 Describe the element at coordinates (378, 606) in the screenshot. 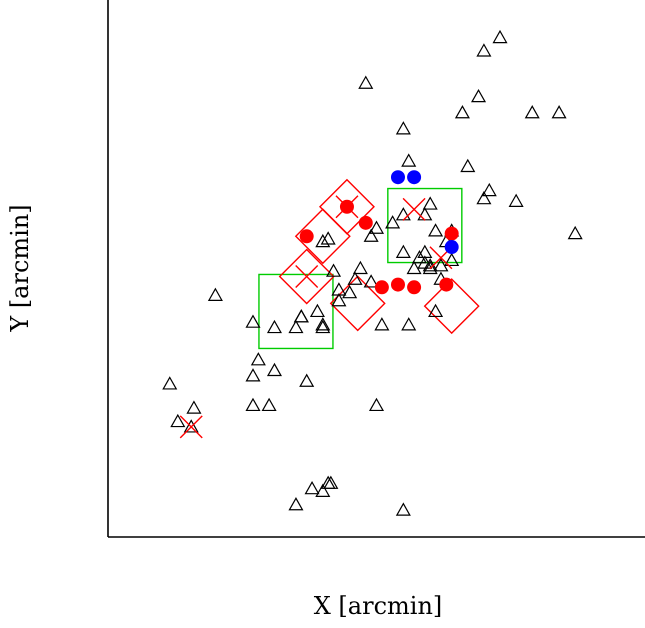

I see `x-axis-label: X [arcmin]` at that location.